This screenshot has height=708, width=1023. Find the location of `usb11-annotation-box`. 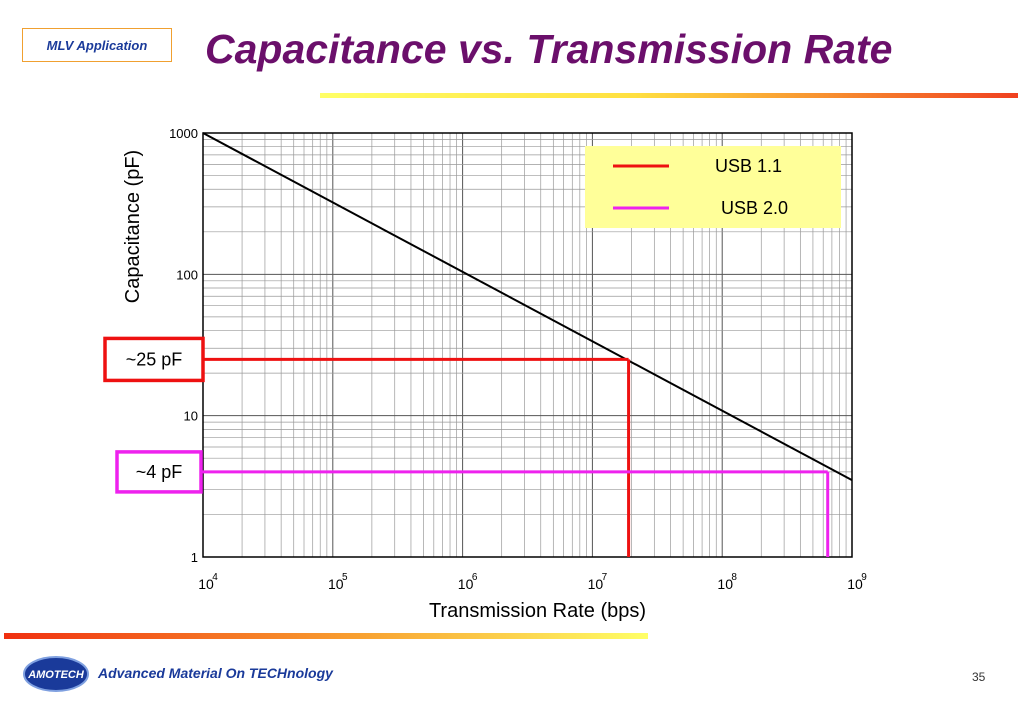

usb11-annotation-box is located at coordinates (154, 359).